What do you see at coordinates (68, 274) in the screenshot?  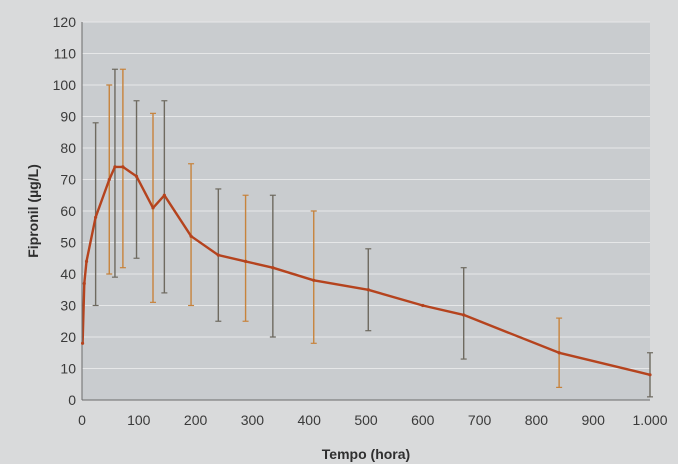 I see `y-tick-label: 40` at bounding box center [68, 274].